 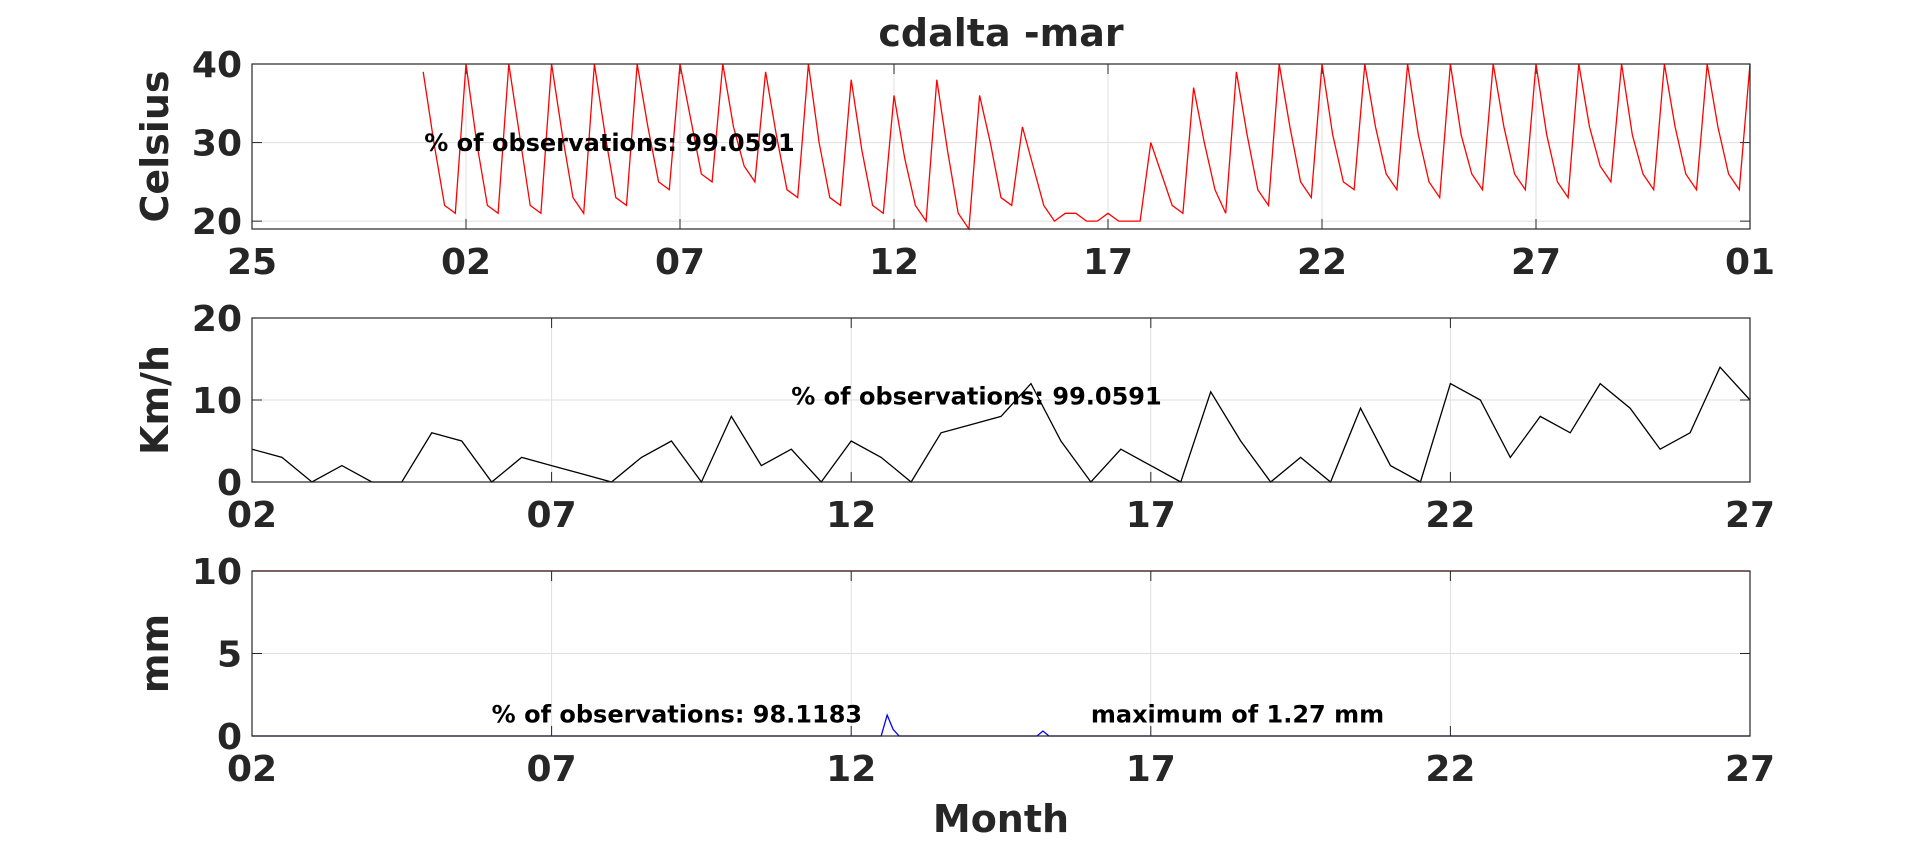 I want to click on y-tick-label: 5, so click(x=229, y=655).